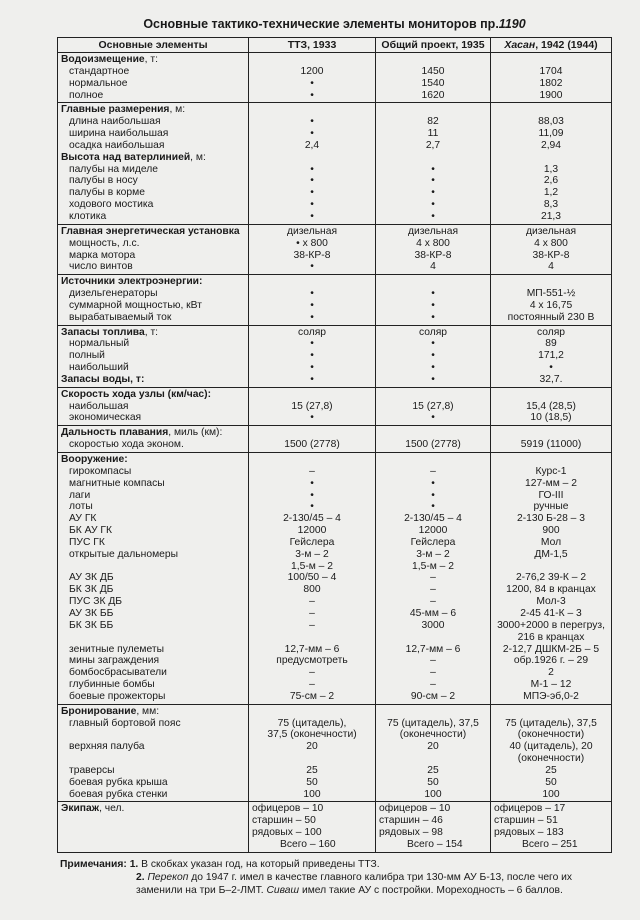  Describe the element at coordinates (312, 406) in the screenshot. I see `cell-value: 15 (27,8)` at that location.